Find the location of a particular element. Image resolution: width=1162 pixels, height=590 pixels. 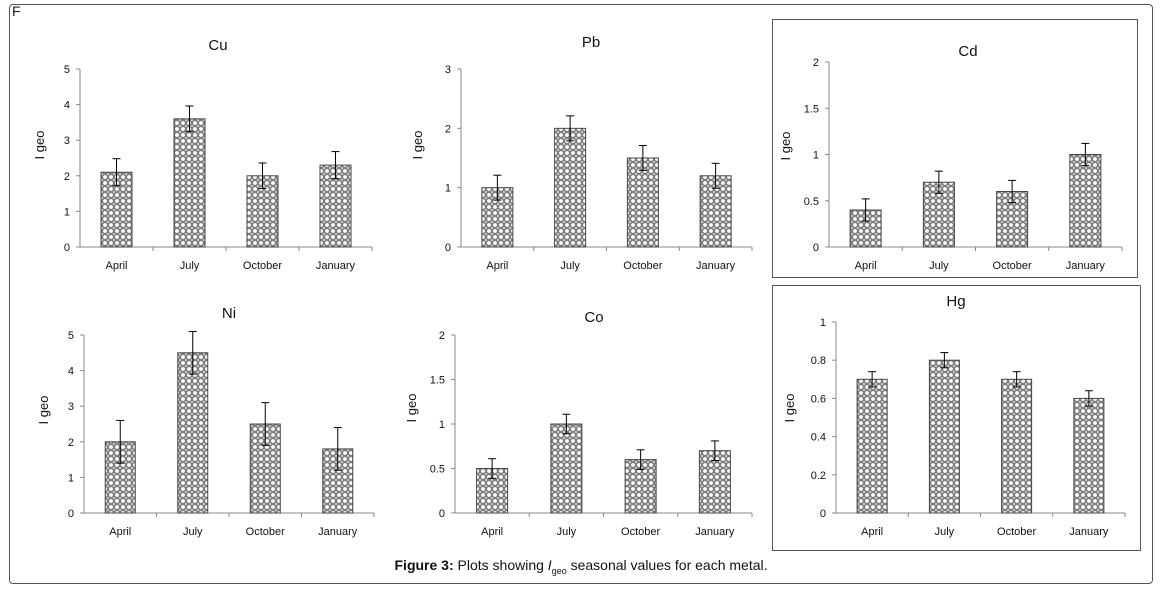

co-chart-title: Co is located at coordinates (593, 317).